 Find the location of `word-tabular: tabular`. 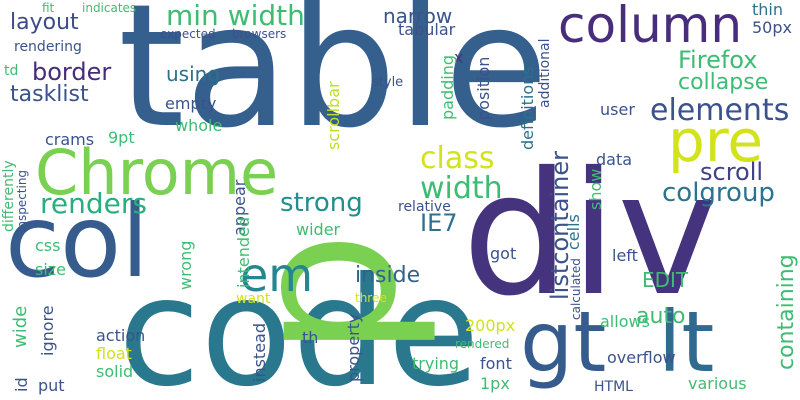

word-tabular: tabular is located at coordinates (427, 29).